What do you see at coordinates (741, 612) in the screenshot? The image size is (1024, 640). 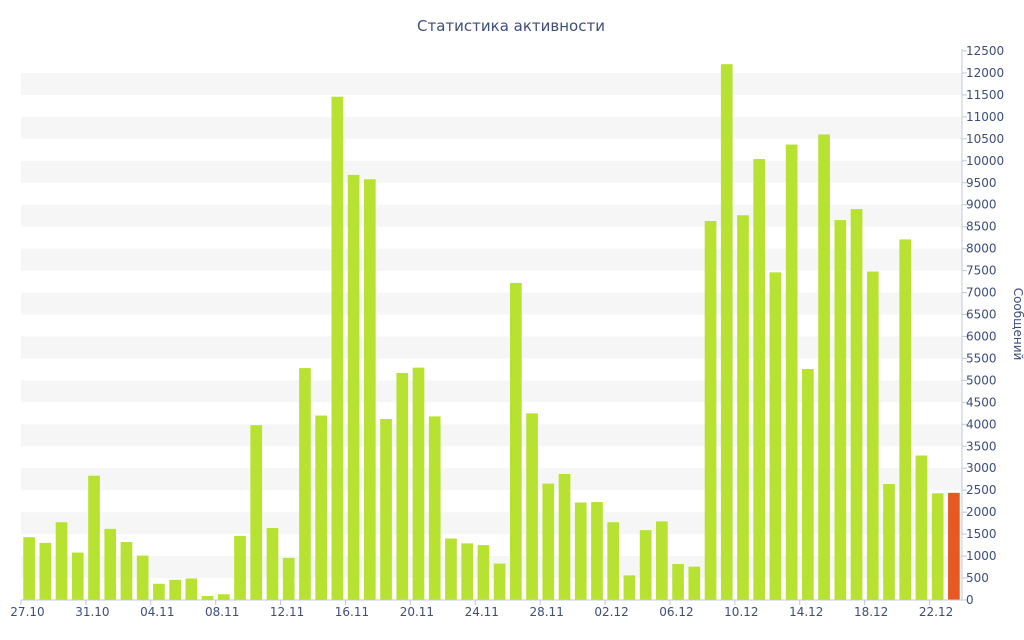 I see `x-tick-label: 10.12` at bounding box center [741, 612].